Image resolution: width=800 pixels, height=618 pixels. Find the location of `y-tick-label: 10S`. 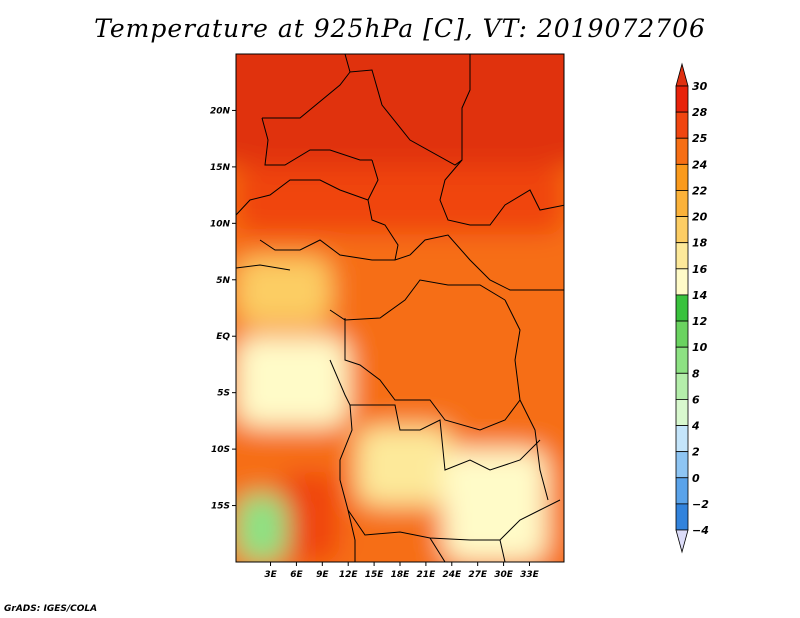

y-tick-label: 10S is located at coordinates (220, 450).